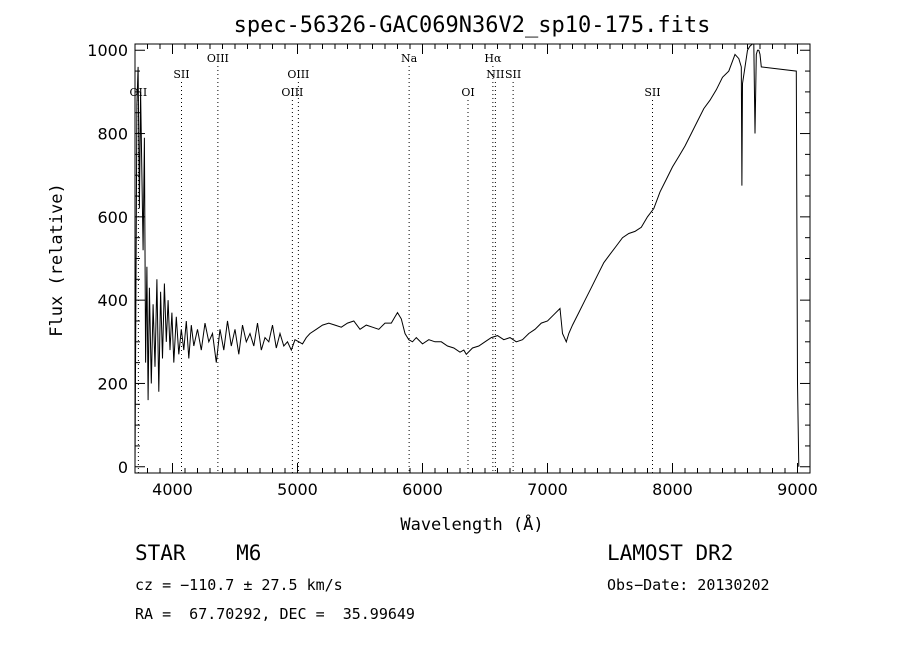 This screenshot has width=900, height=650. What do you see at coordinates (797, 489) in the screenshot?
I see `x-tick-label: 9000` at bounding box center [797, 489].